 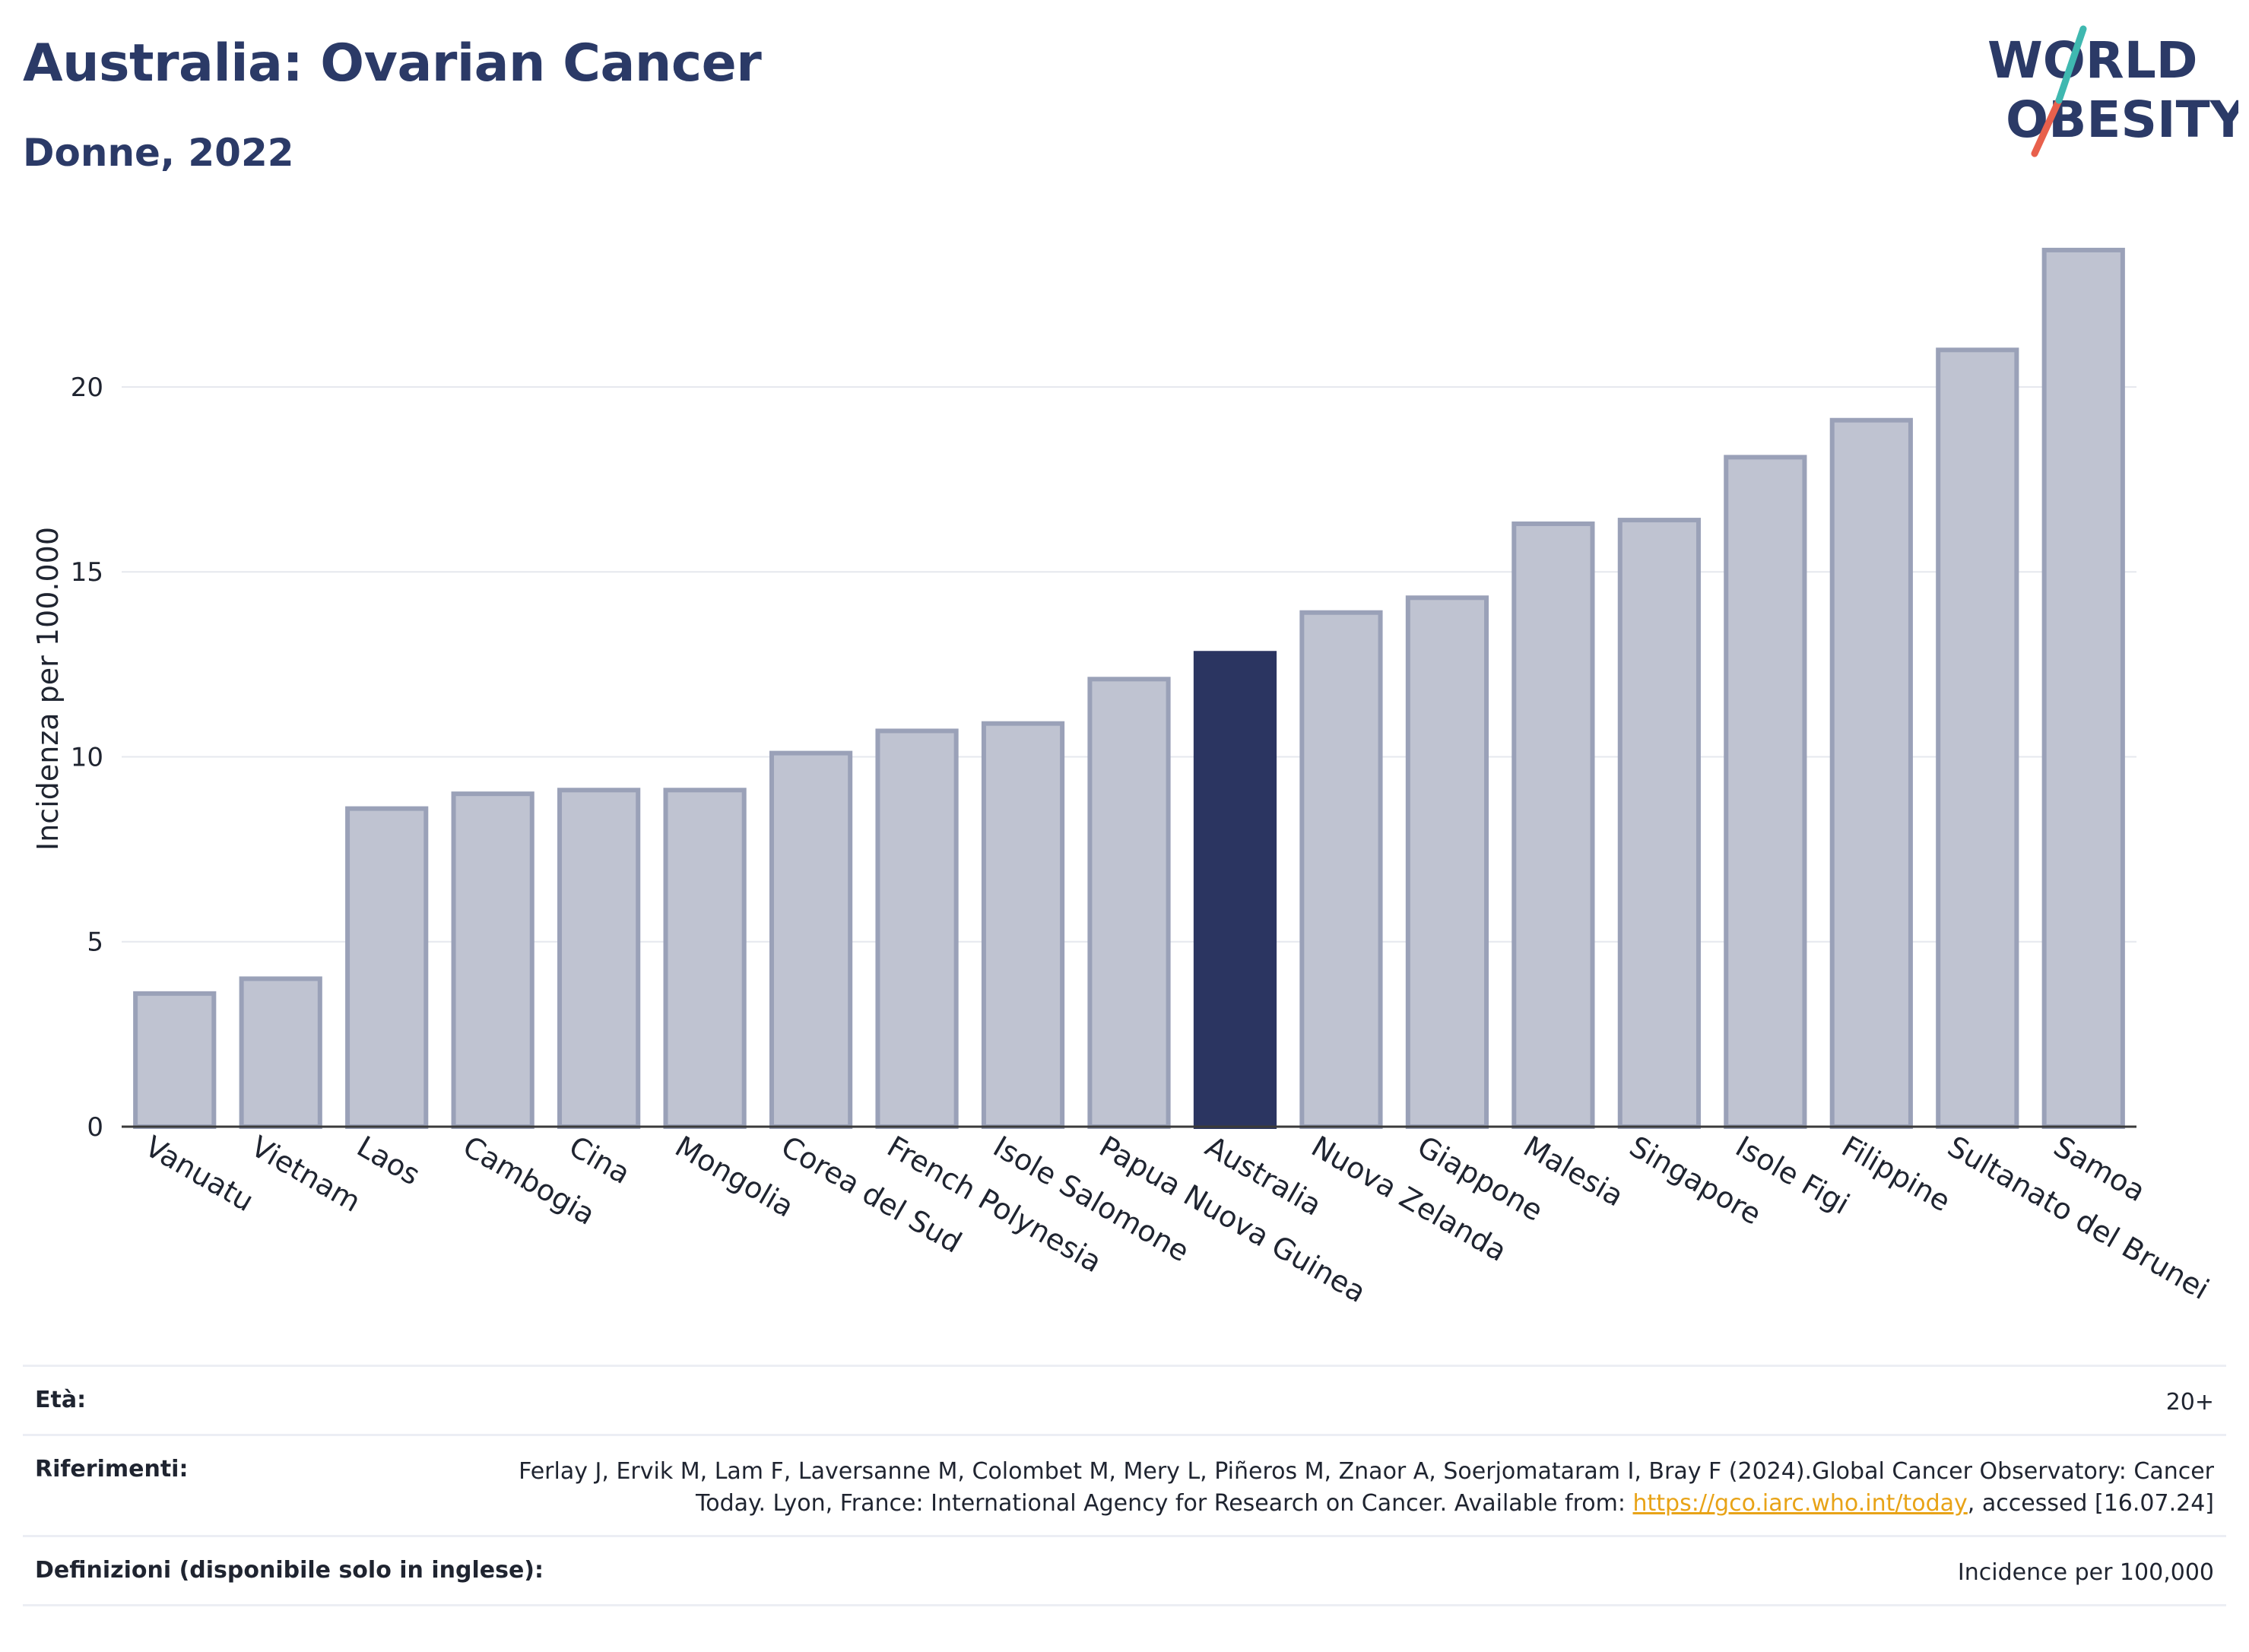 I want to click on chart-subtitle: Donne, 2022, so click(x=158, y=153).